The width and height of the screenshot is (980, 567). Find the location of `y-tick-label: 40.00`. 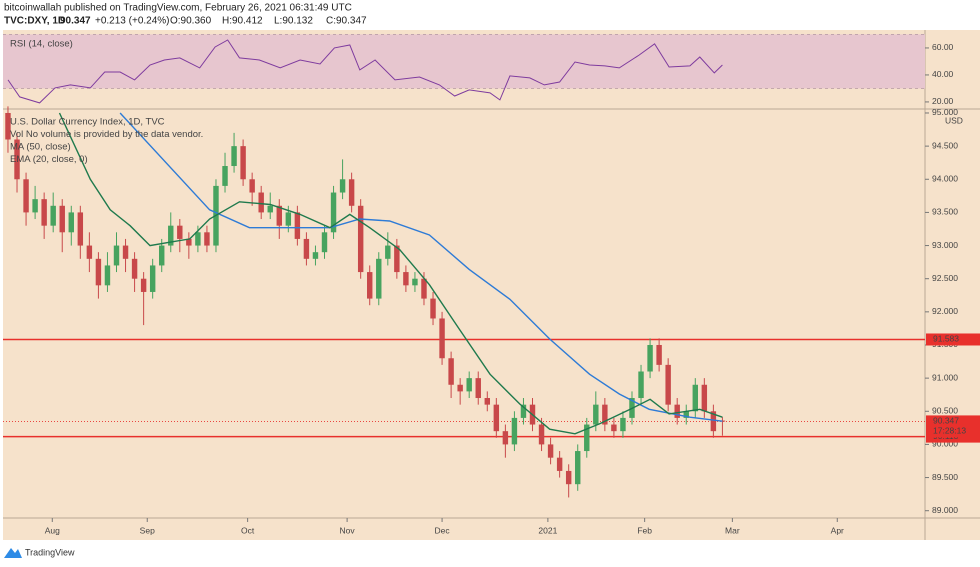

y-tick-label: 40.00 is located at coordinates (943, 74).